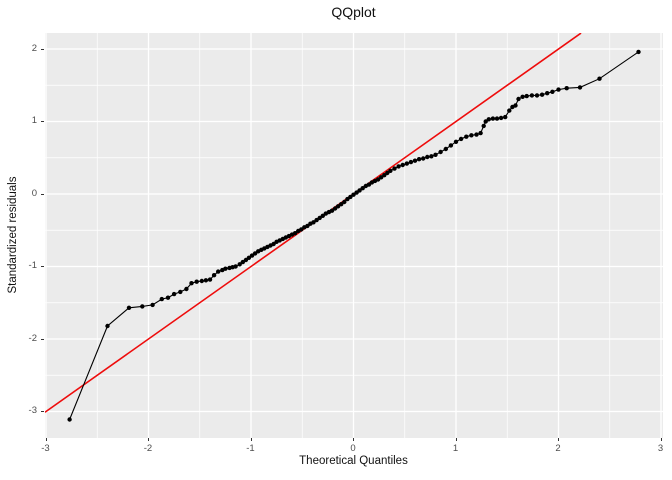 Image resolution: width=672 pixels, height=480 pixels. Describe the element at coordinates (32, 410) in the screenshot. I see `y-tick-label: -3` at that location.